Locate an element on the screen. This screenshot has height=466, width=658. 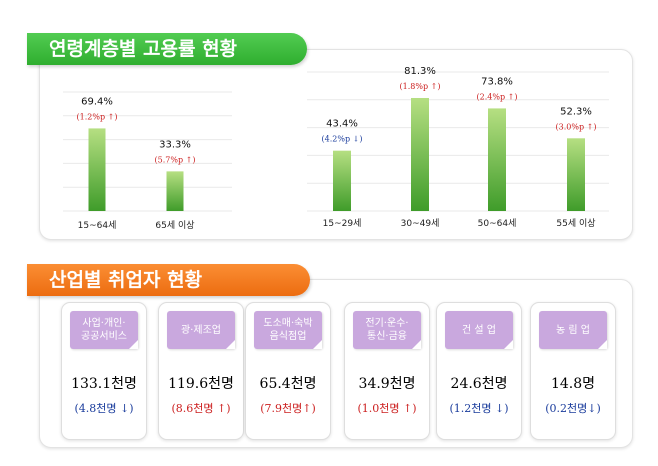
category-label: 55세 이상 is located at coordinates (575, 223).